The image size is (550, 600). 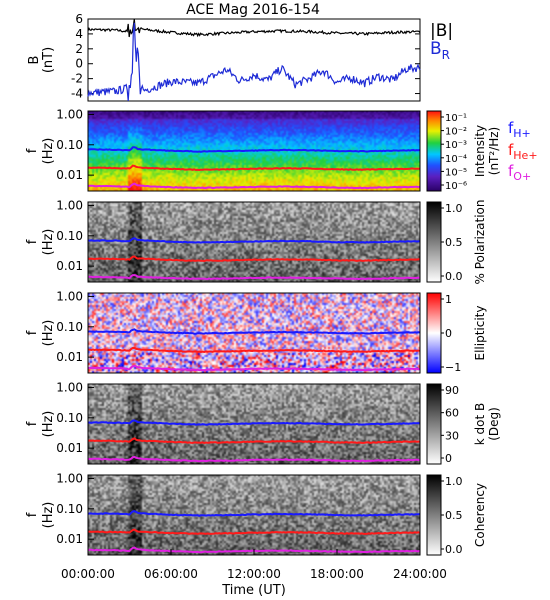 What do you see at coordinates (79, 49) in the screenshot?
I see `b-field-y-tick-label: 2` at bounding box center [79, 49].